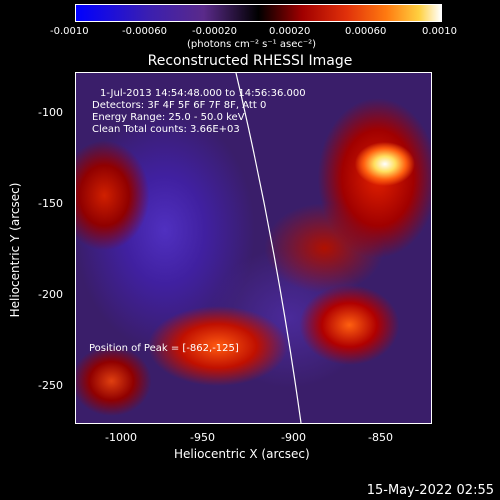 The width and height of the screenshot is (500, 500). I want to click on y-tick: -200, so click(50, 294).